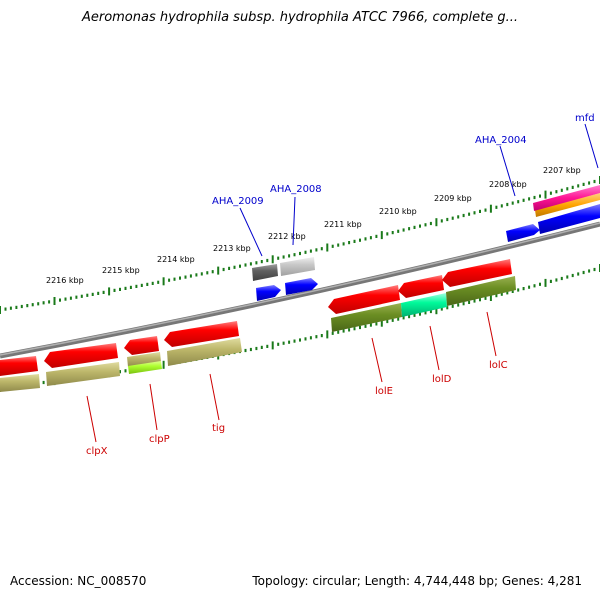 This screenshot has width=600, height=600. Describe the element at coordinates (507, 171) in the screenshot. I see `leader-line-aha-2004` at that location.